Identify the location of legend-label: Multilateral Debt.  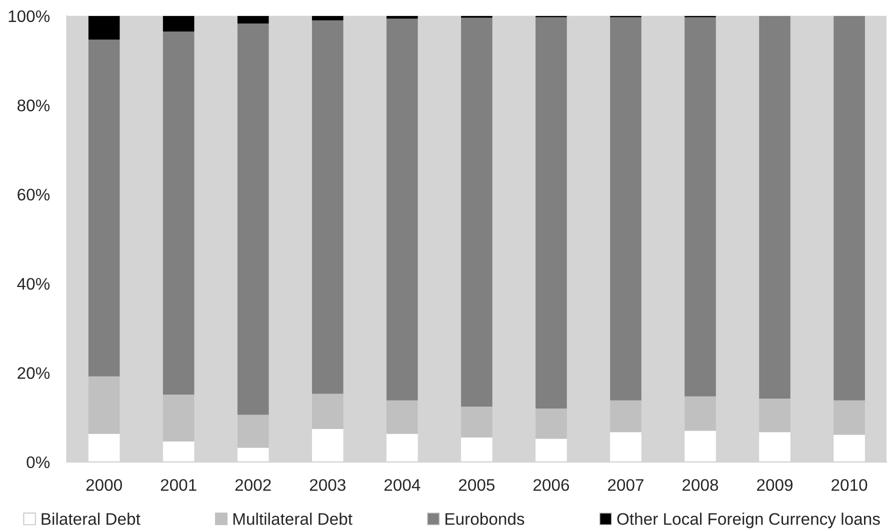
(292, 518).